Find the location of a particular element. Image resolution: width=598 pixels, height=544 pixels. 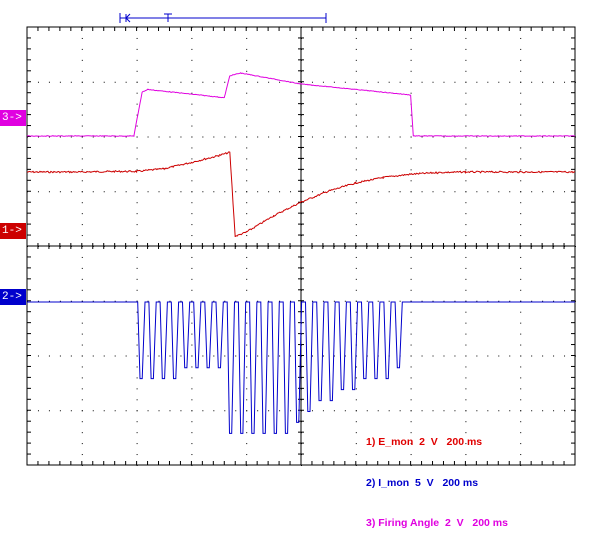

trace-e-mon is located at coordinates (301, 194).